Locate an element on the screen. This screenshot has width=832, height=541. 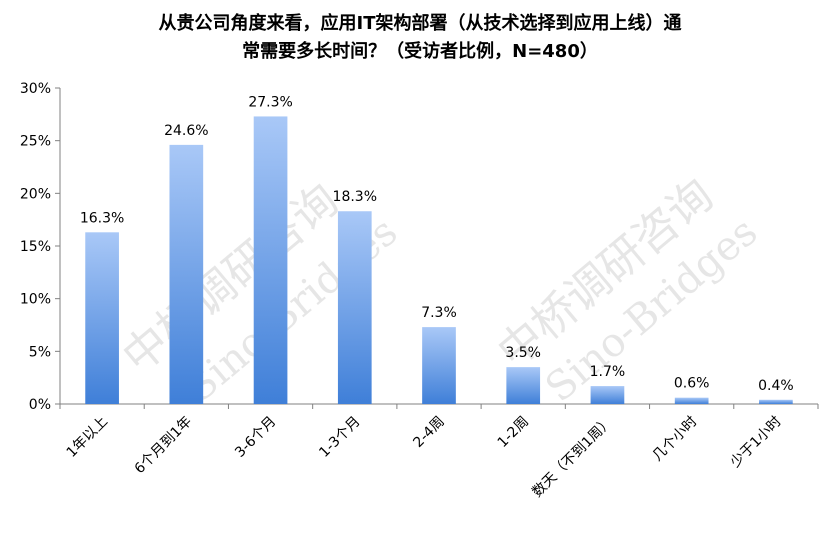
bar-value-label: 1.7% is located at coordinates (608, 372).